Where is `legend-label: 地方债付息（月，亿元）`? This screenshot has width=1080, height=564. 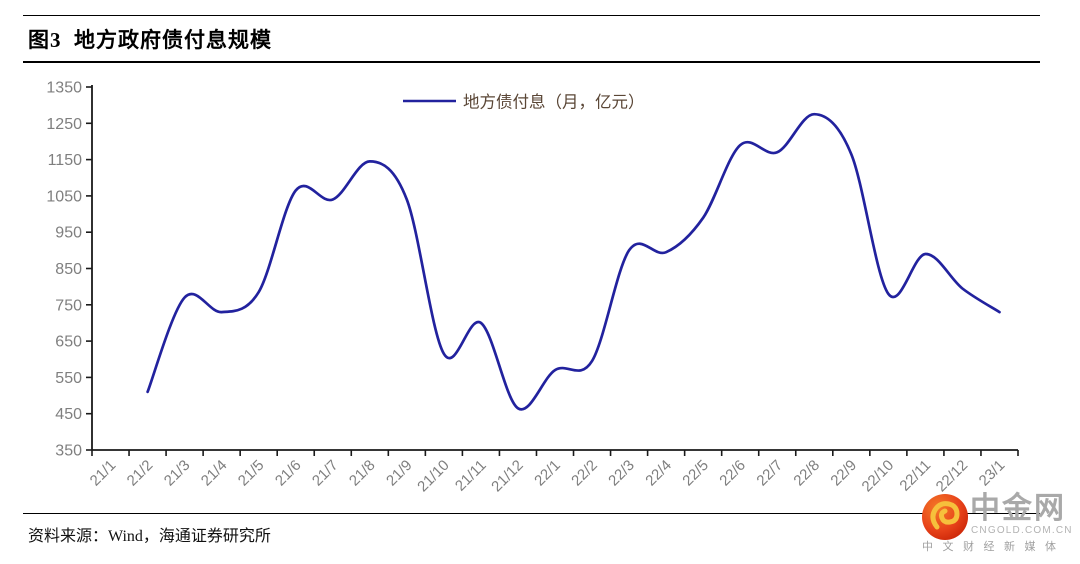 legend-label: 地方债付息（月，亿元） is located at coordinates (554, 102).